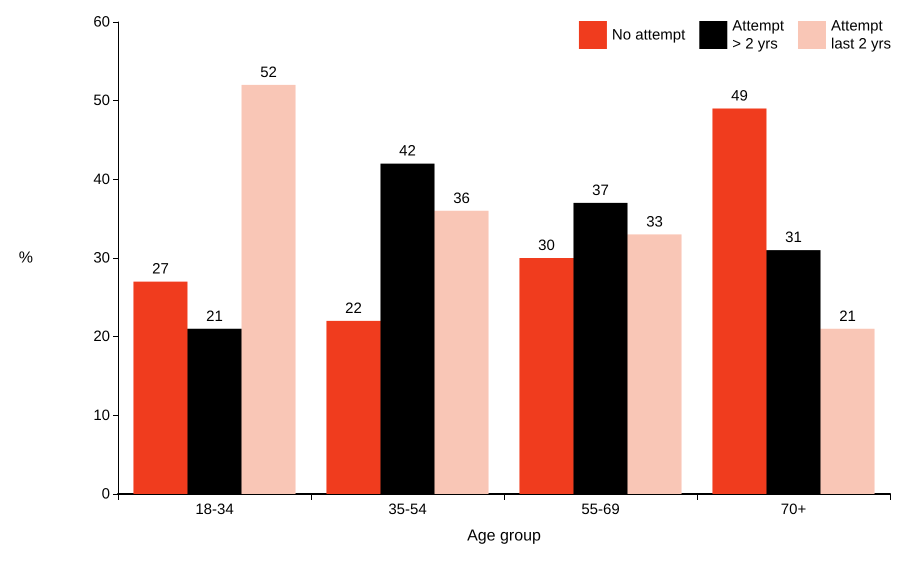  I want to click on y-tick-label: 50, so click(101, 101).